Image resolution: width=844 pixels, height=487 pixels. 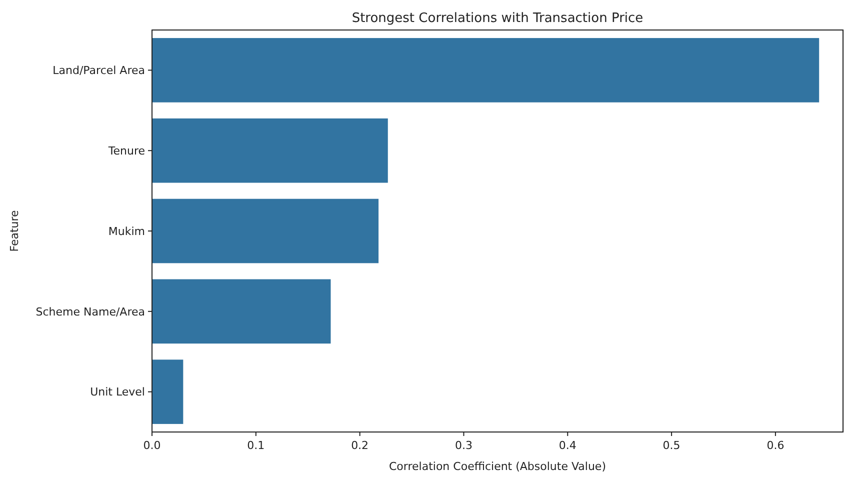 I want to click on y-tick-label: Tenure, so click(x=126, y=151).